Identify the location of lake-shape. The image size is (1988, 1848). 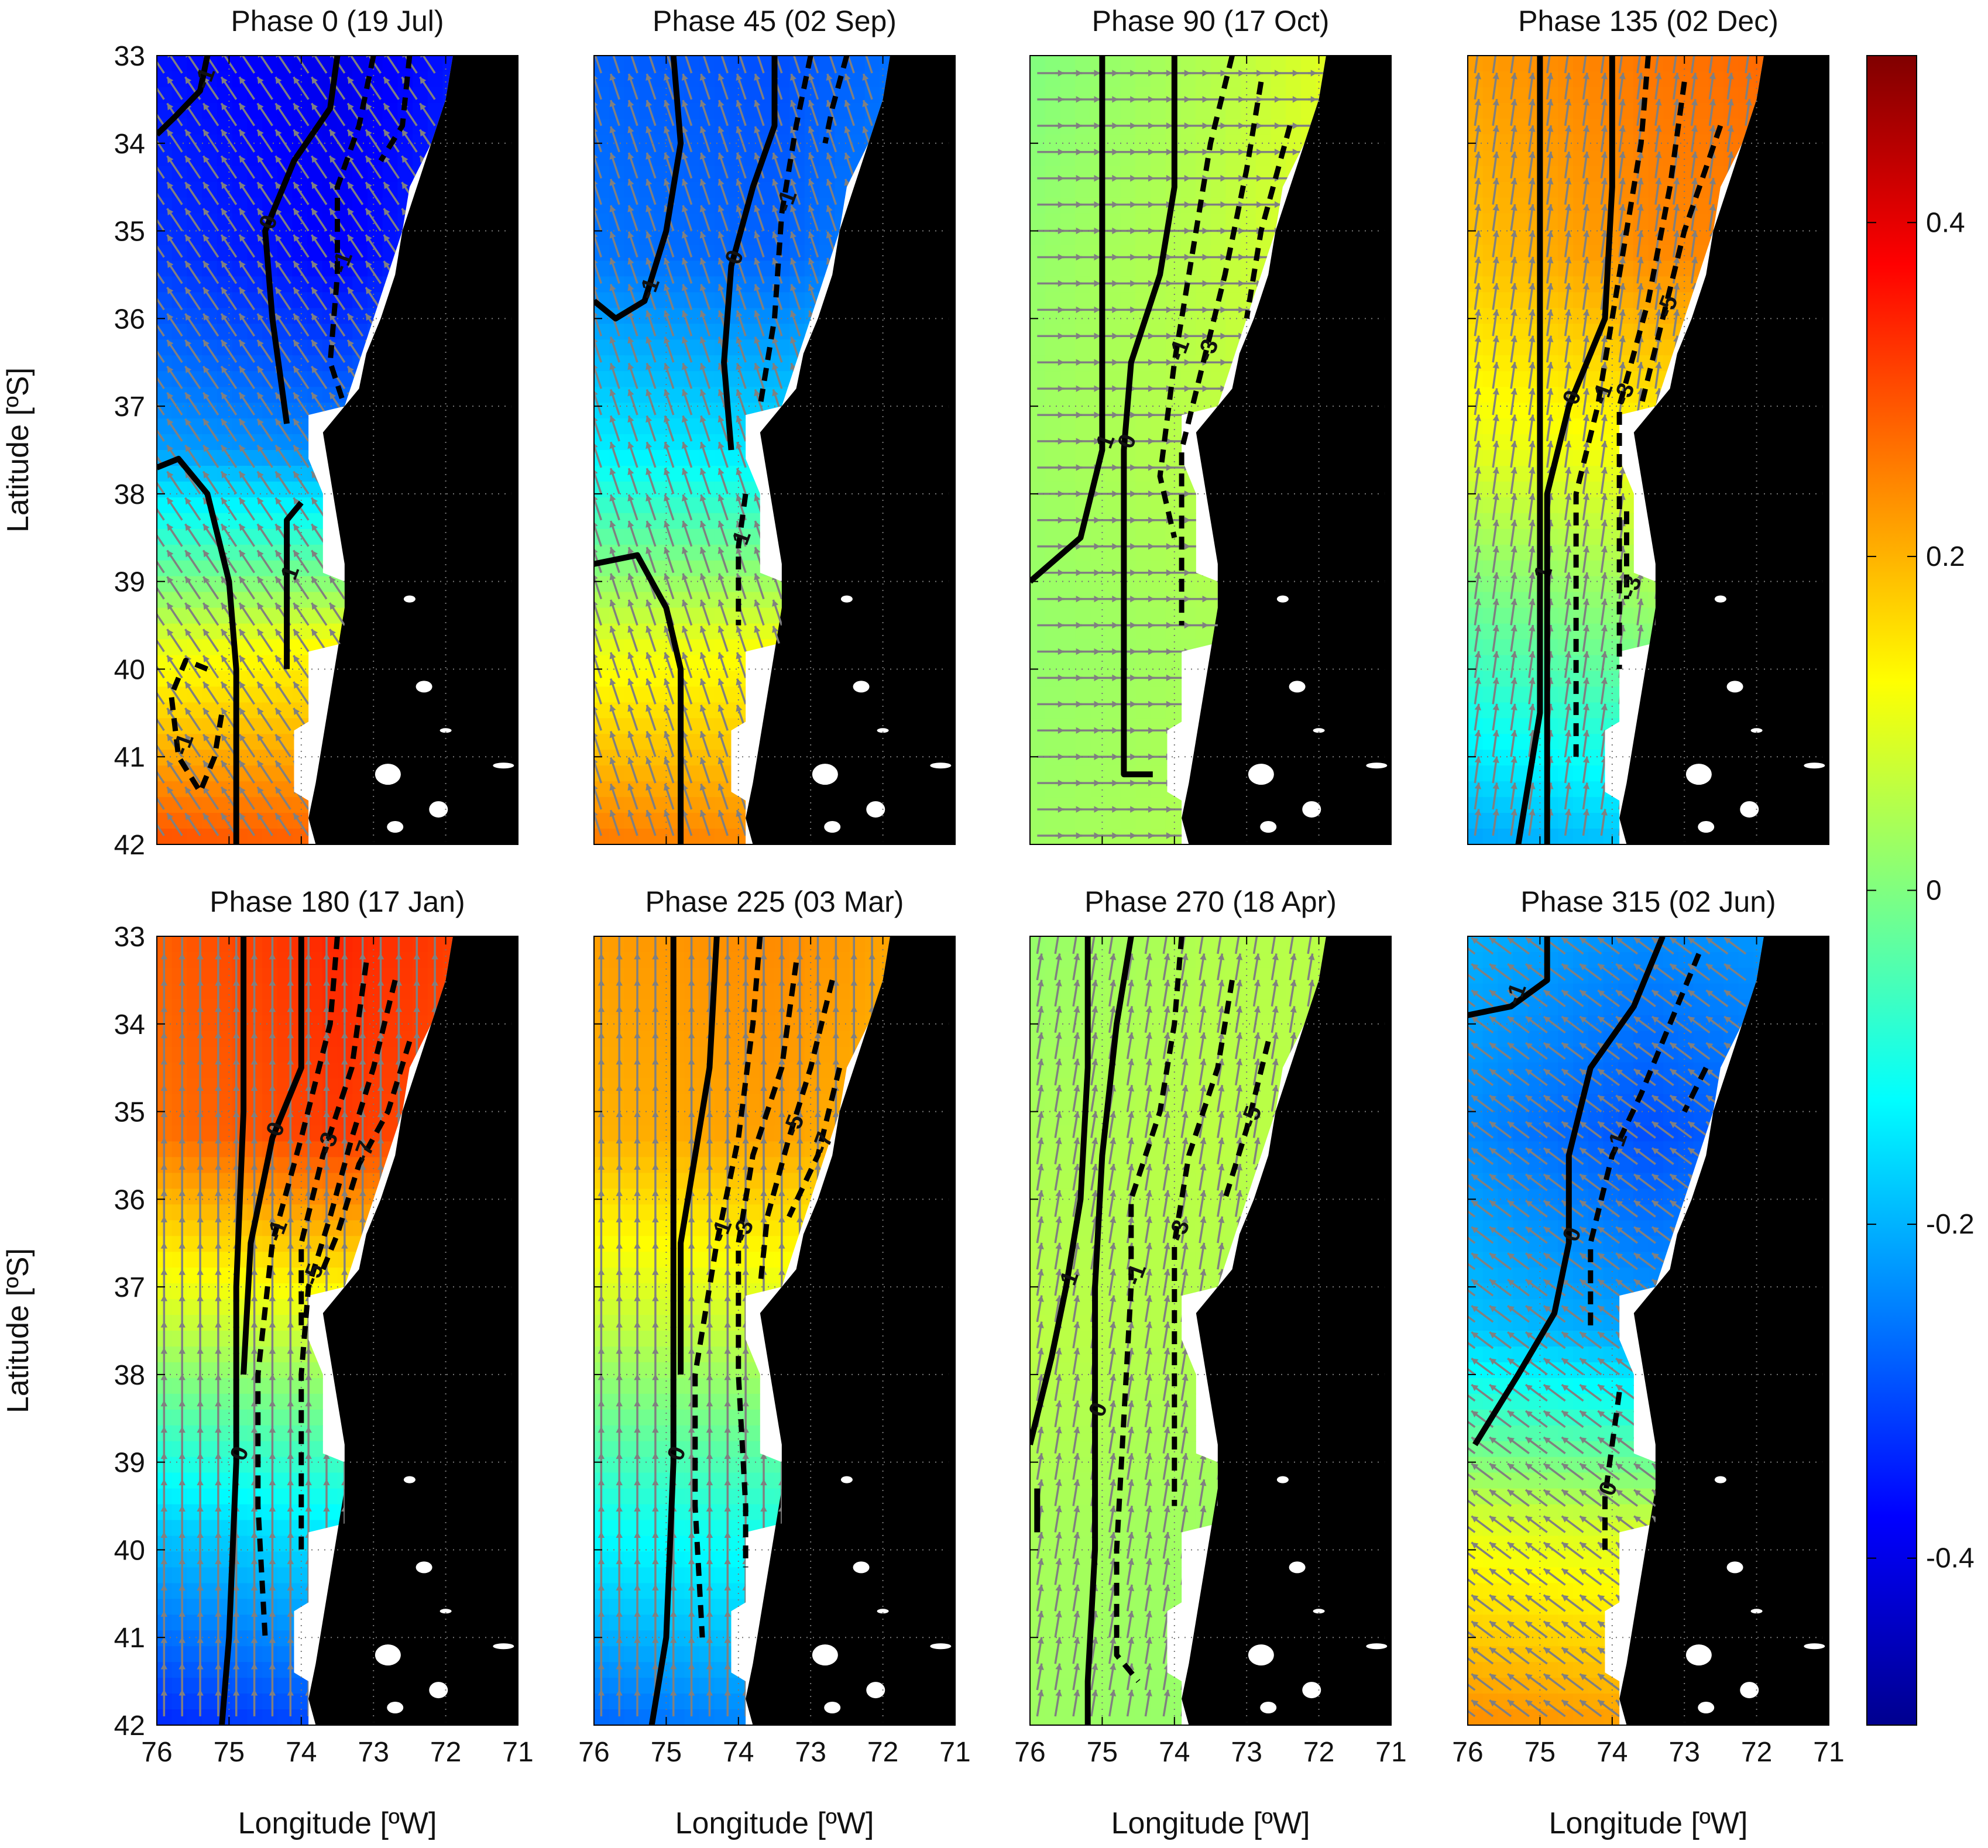
(388, 774).